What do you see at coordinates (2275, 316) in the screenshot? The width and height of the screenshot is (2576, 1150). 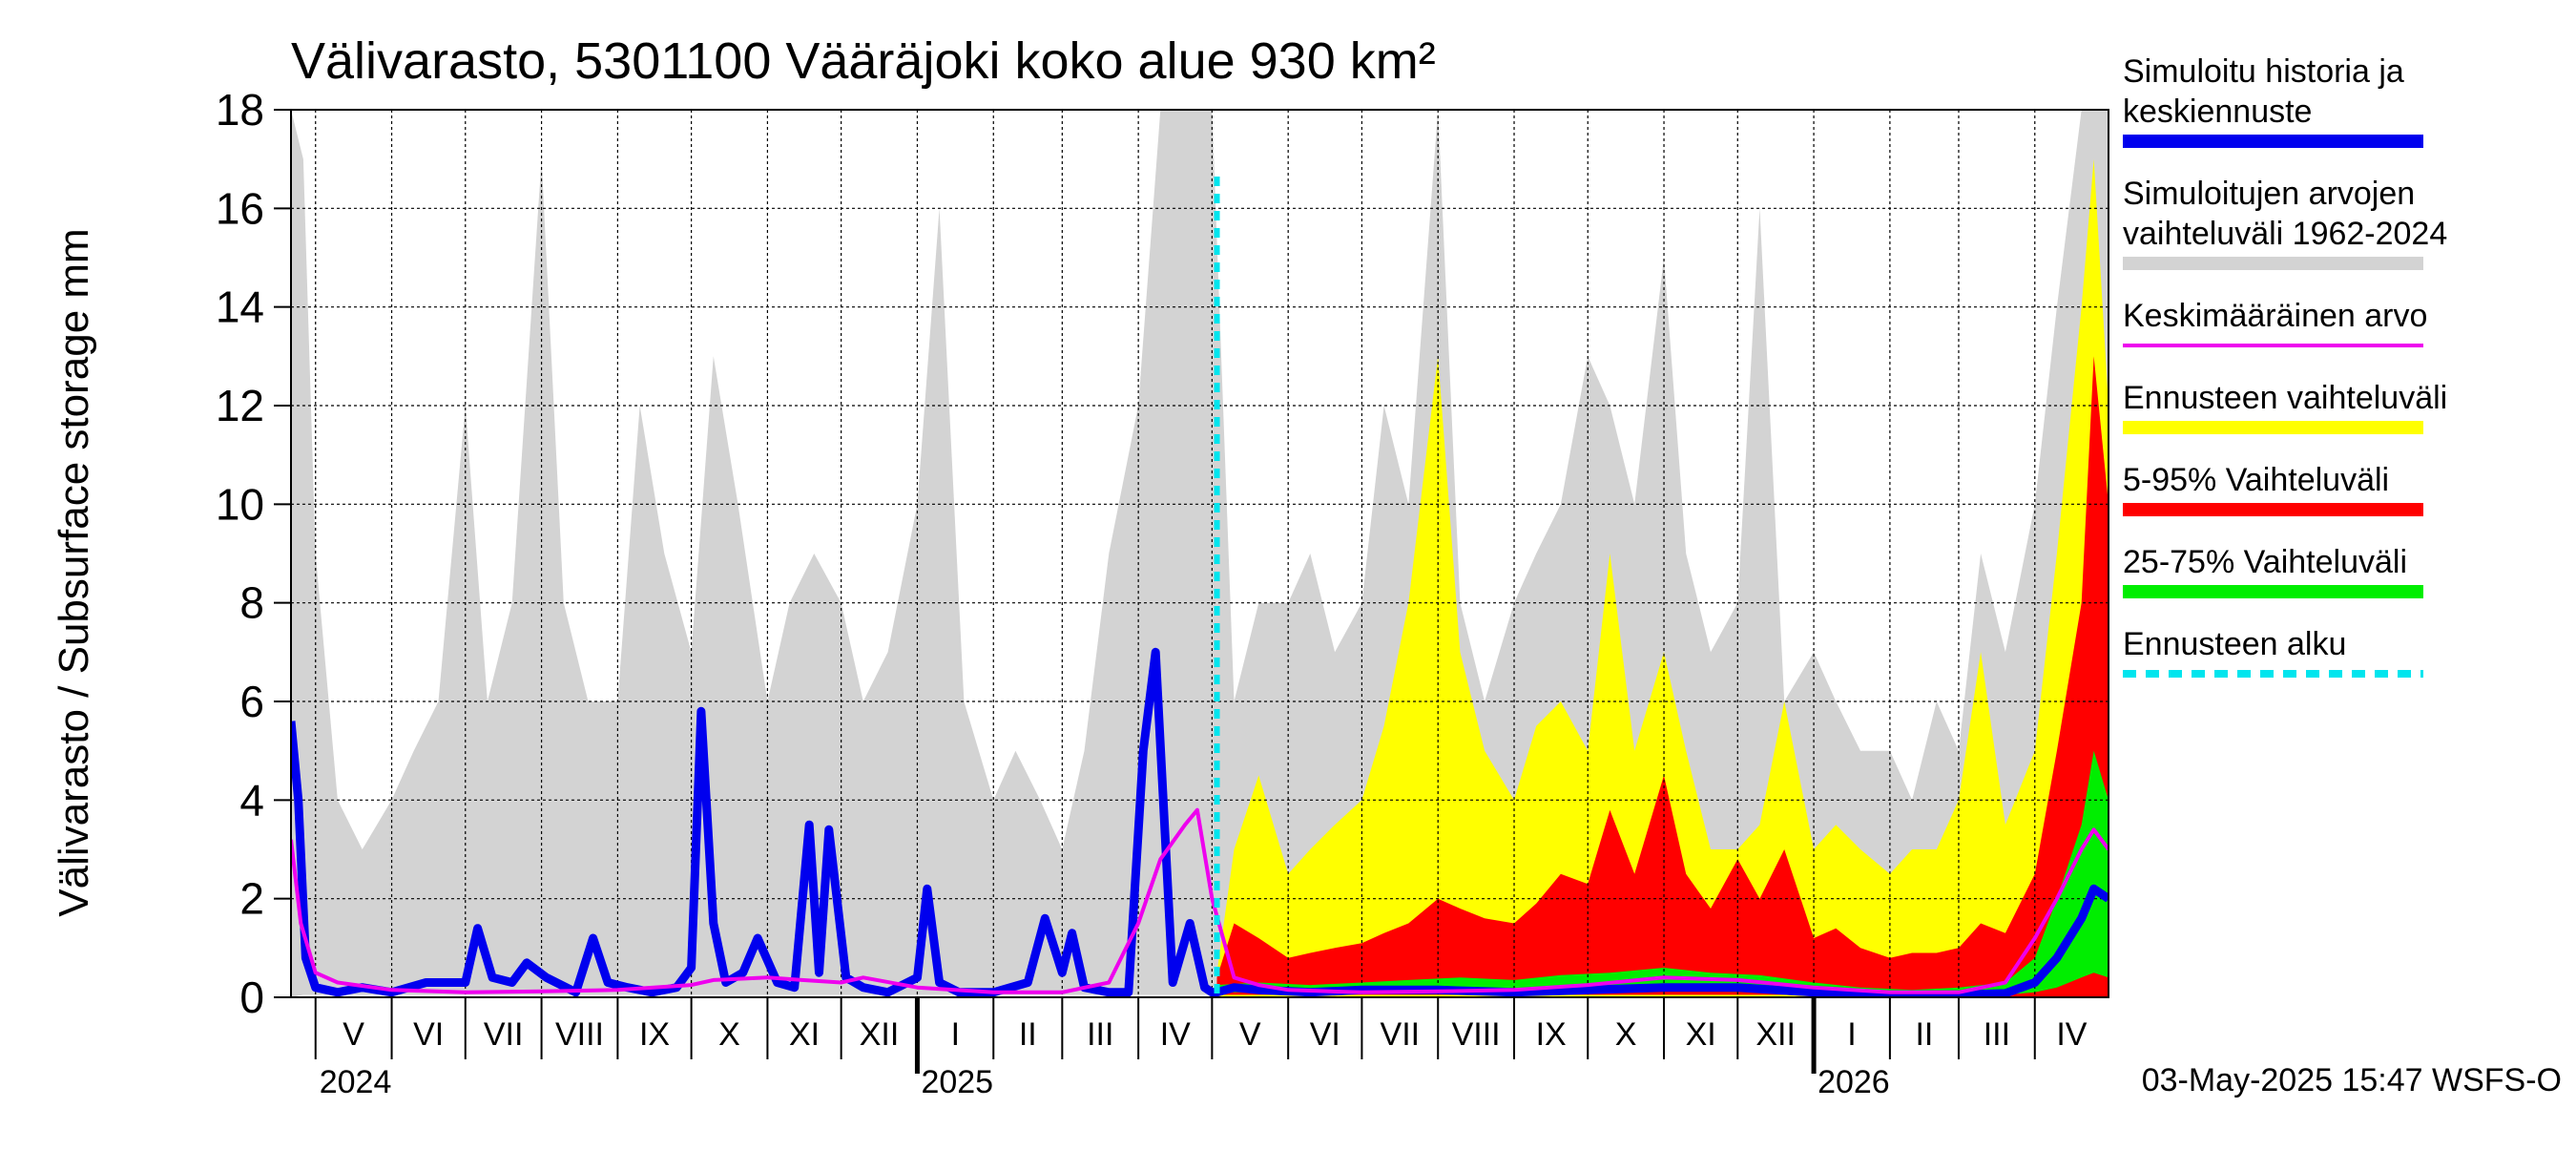 I see `legend-label-2: Keskimääräinen arvo` at bounding box center [2275, 316].